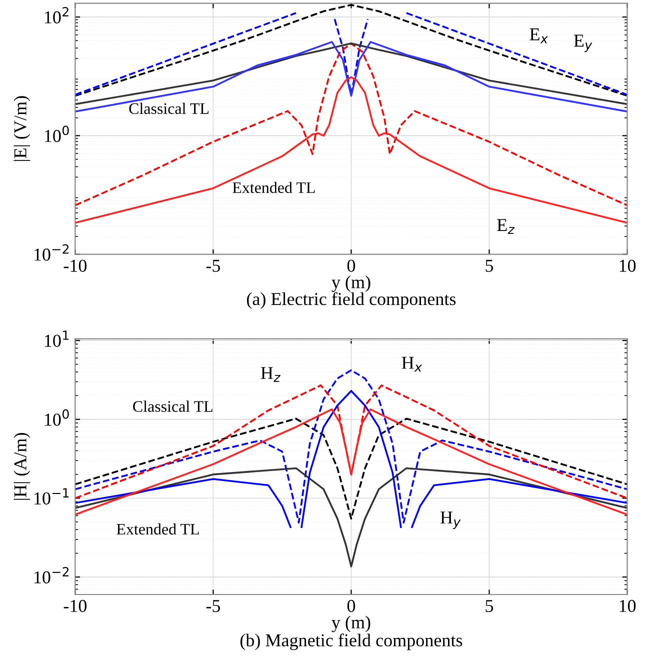 Image resolution: width=648 pixels, height=671 pixels. What do you see at coordinates (270, 374) in the screenshot?
I see `annotation: H$_{z}$` at bounding box center [270, 374].